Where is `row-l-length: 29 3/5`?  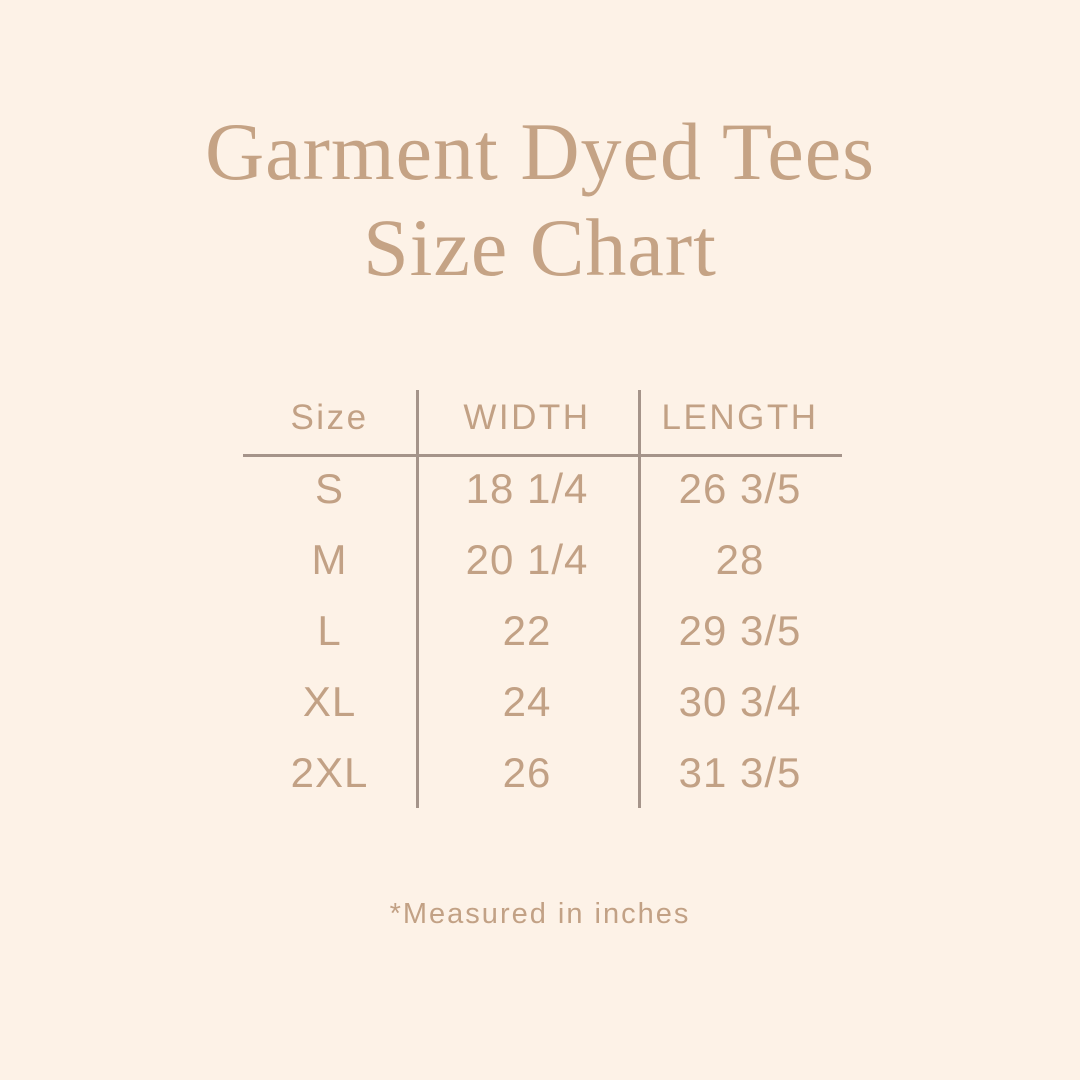
row-l-length: 29 3/5 is located at coordinates (740, 630).